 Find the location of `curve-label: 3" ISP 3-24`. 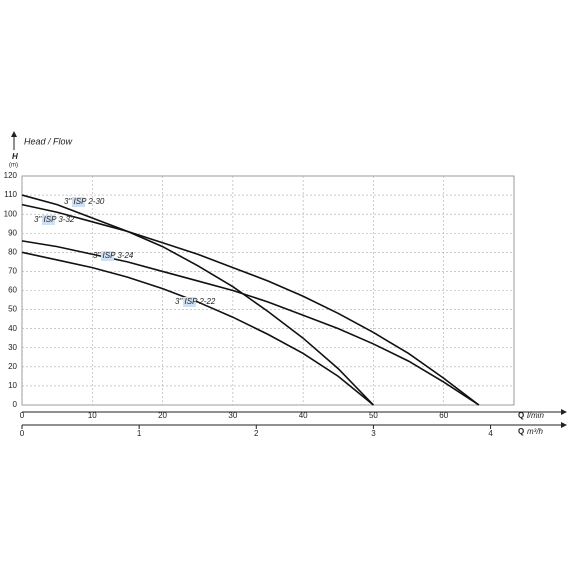

curve-label: 3" ISP 3-24 is located at coordinates (113, 255).